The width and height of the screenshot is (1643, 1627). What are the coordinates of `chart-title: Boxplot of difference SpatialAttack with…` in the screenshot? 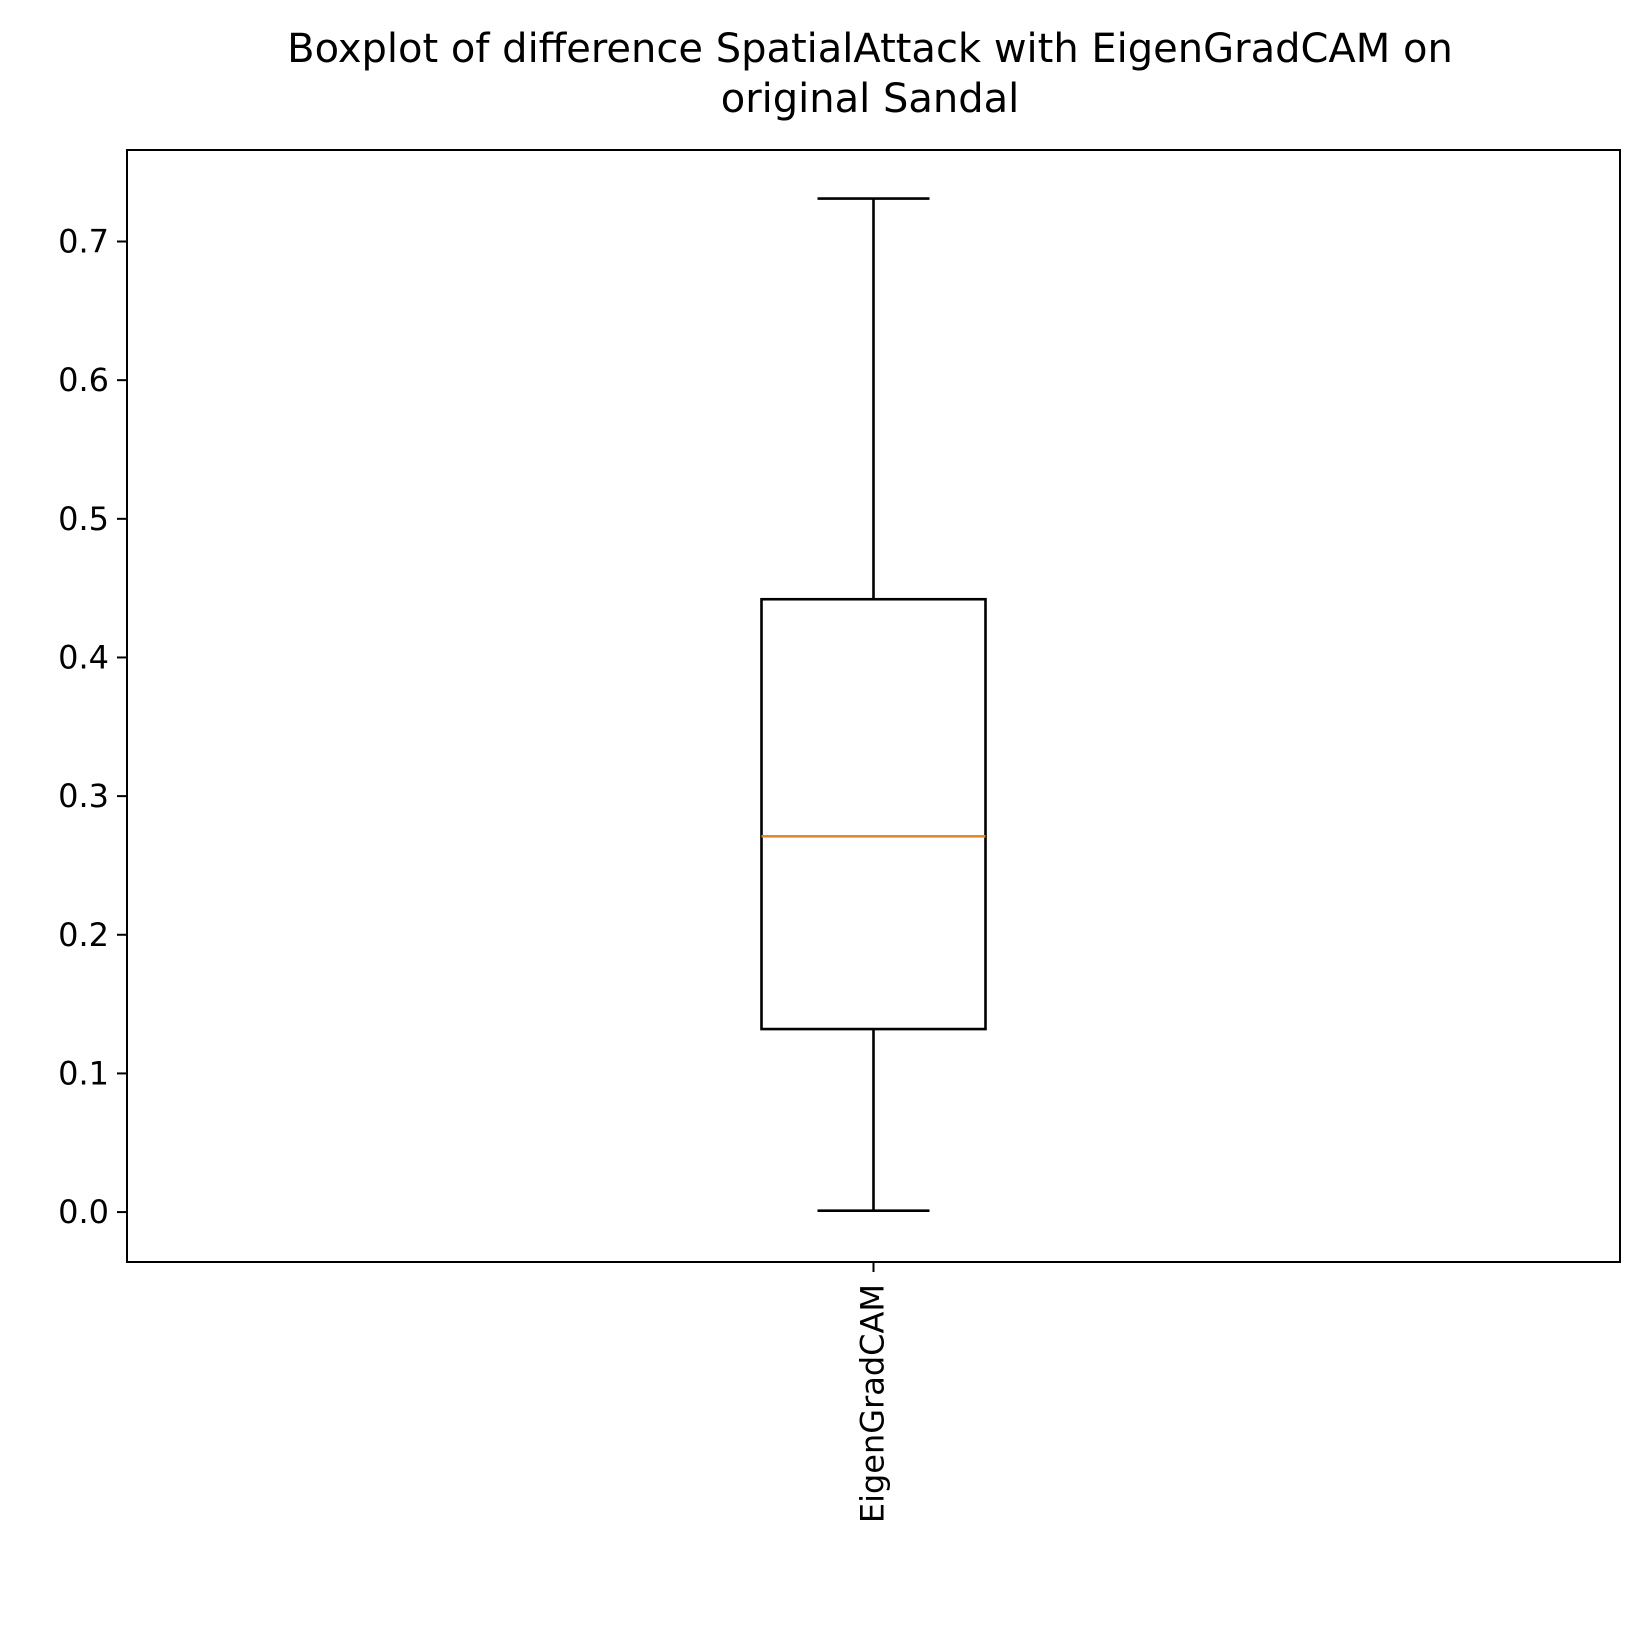 It's located at (870, 74).